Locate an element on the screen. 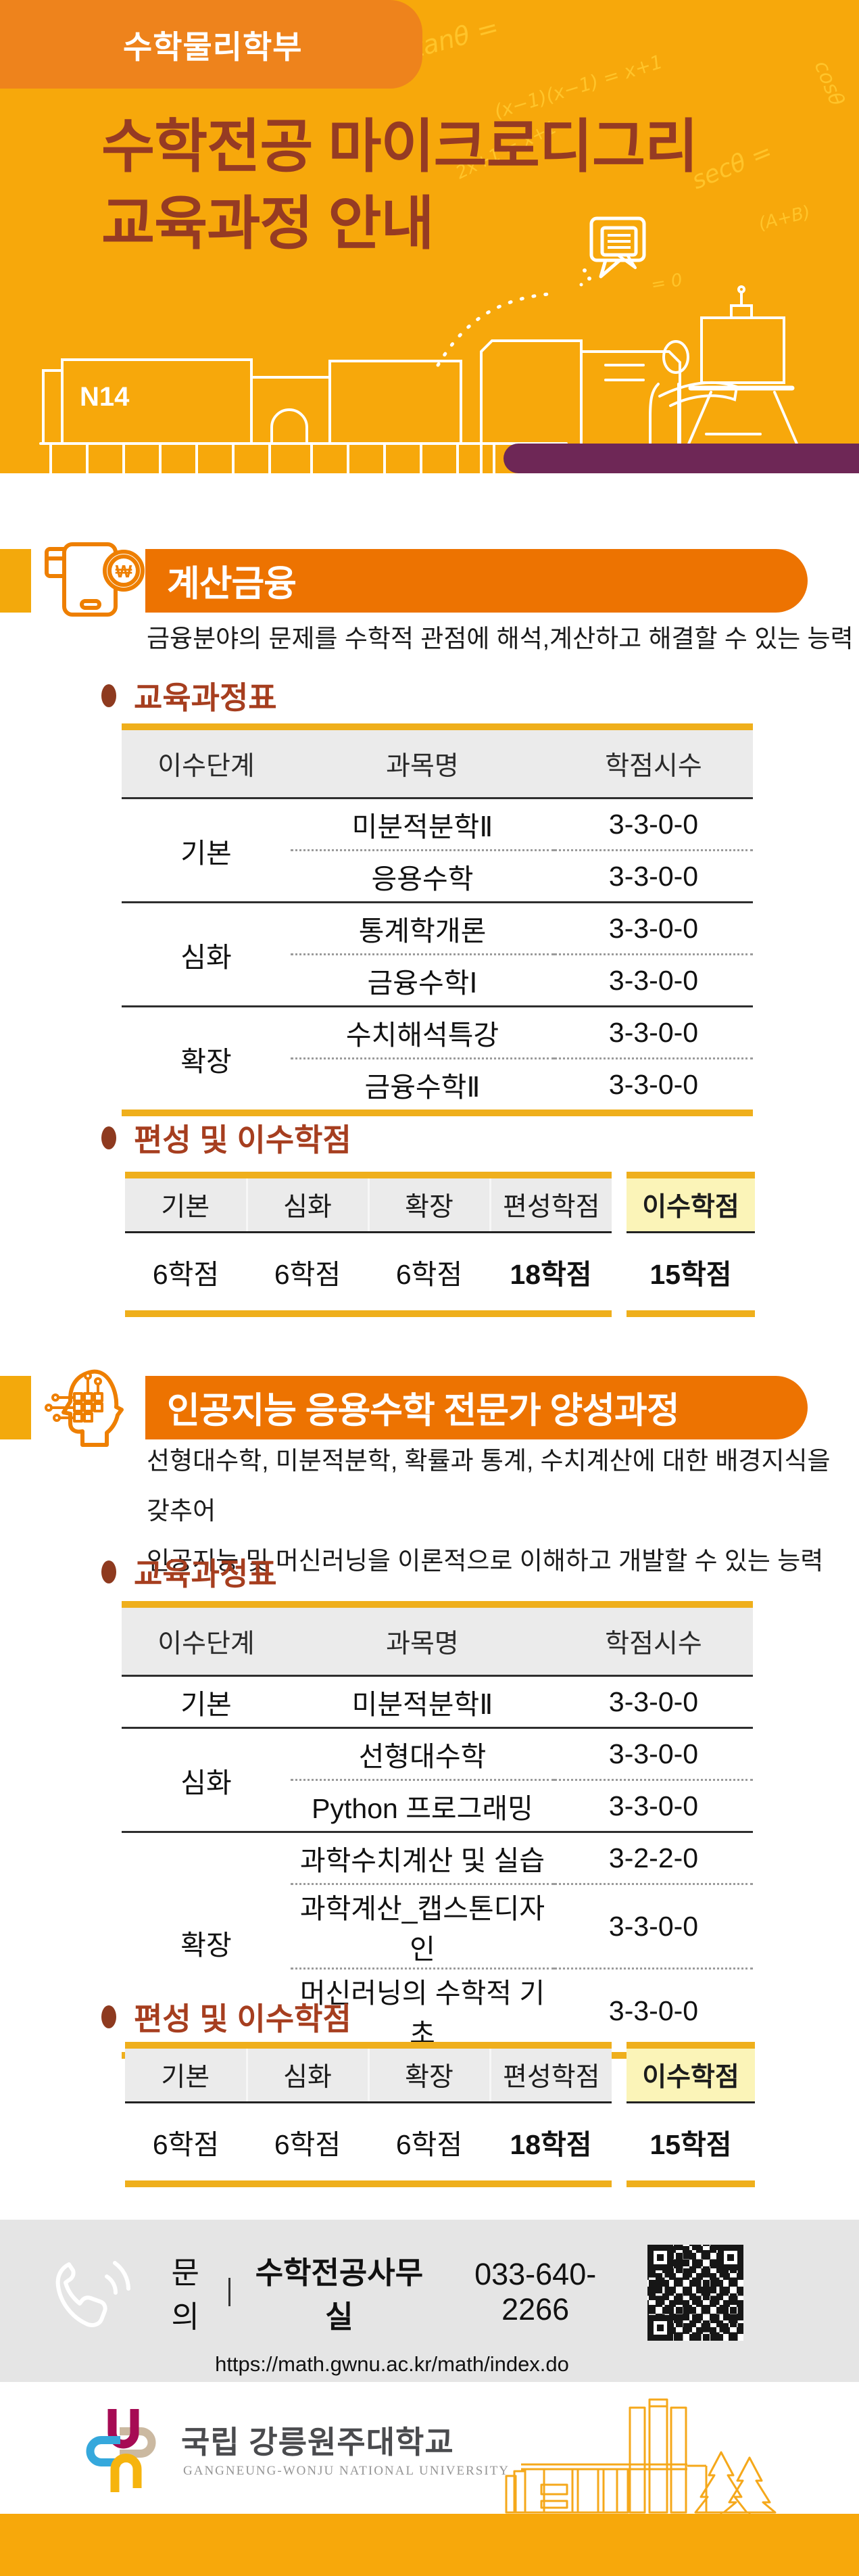 This screenshot has height=2576, width=859. table-row: 심화 통계학개론 3-3-0-0 is located at coordinates (438, 954).